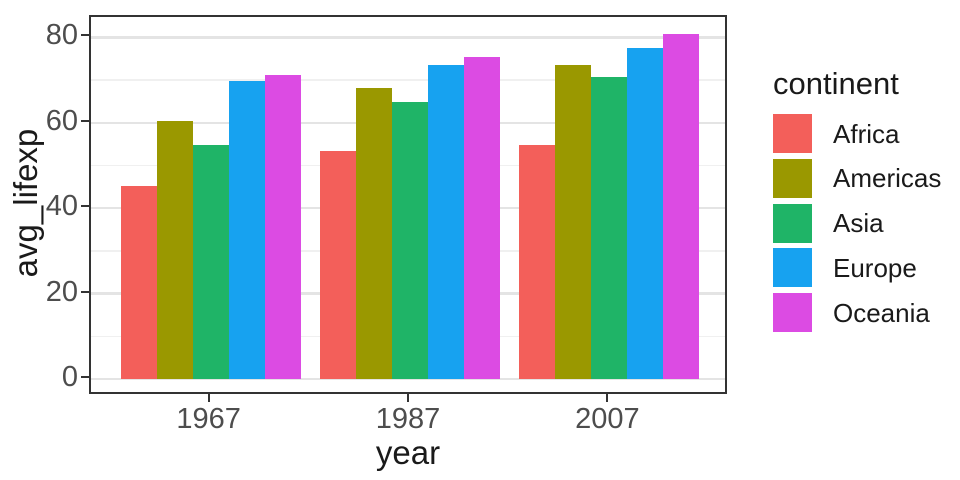  I want to click on bar-americas-2007, so click(573, 221).